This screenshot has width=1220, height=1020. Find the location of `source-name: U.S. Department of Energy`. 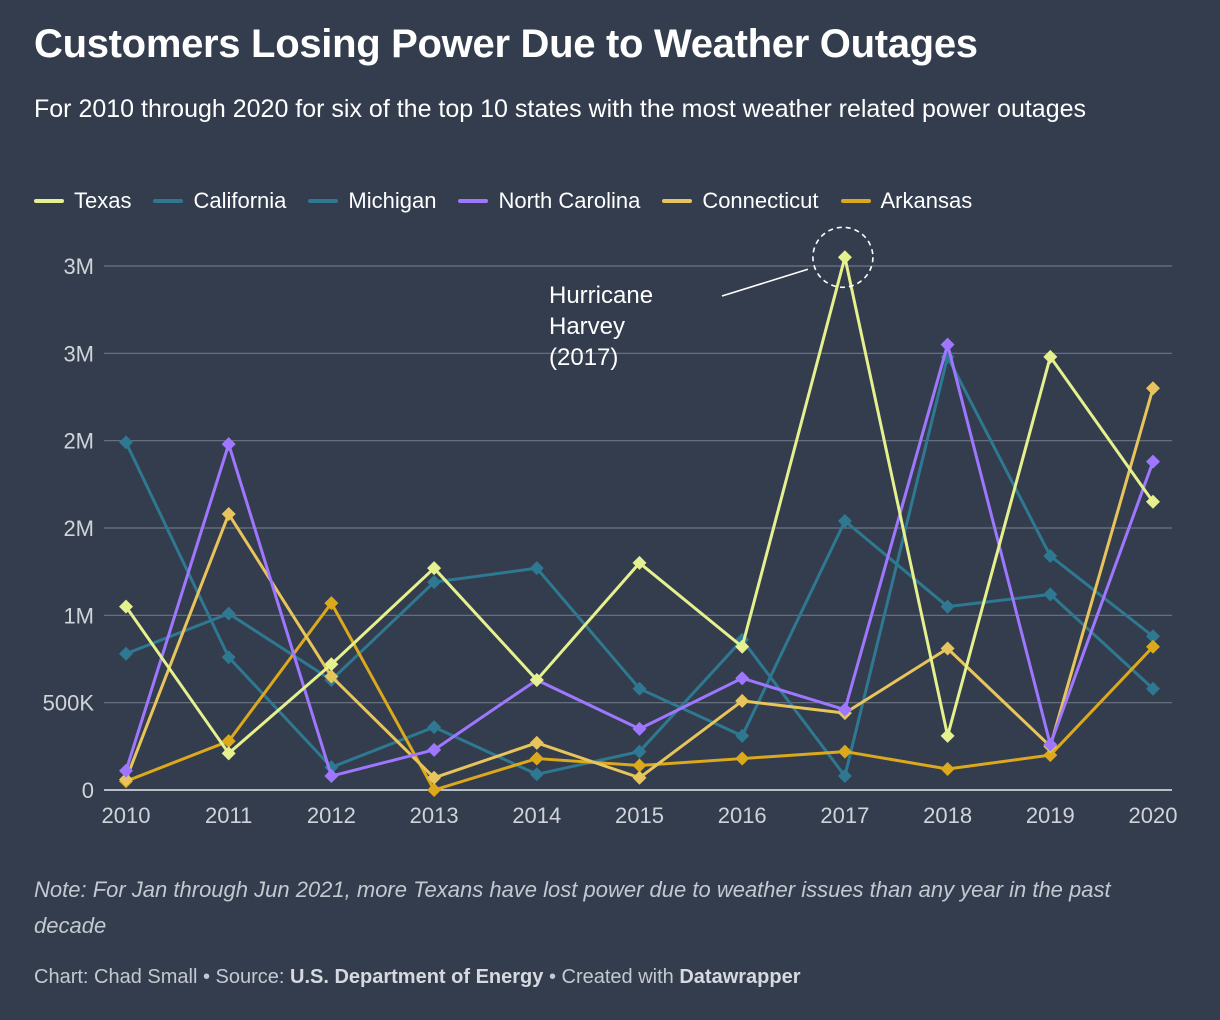

source-name: U.S. Department of Energy is located at coordinates (417, 977).